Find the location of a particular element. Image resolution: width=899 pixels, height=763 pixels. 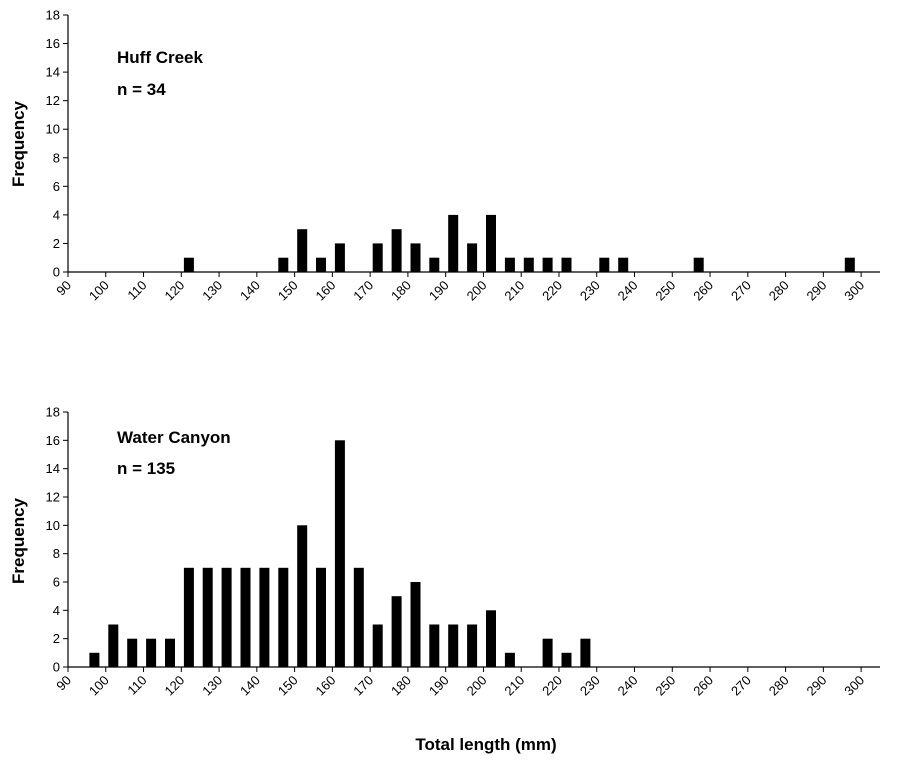

sample-size-label: n = 135 is located at coordinates (146, 468).